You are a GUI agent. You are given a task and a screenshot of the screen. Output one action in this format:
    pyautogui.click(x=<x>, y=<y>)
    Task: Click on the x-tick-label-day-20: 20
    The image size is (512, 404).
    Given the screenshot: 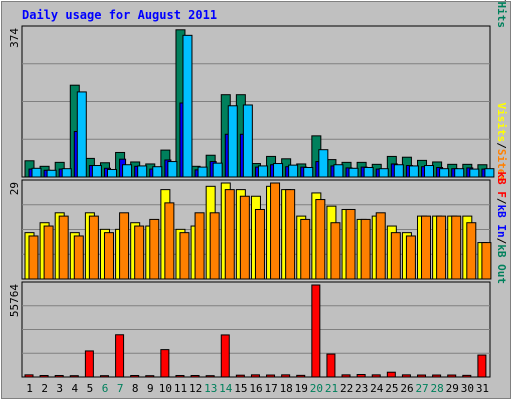 What is the action you would take?
    pyautogui.click(x=316, y=388)
    